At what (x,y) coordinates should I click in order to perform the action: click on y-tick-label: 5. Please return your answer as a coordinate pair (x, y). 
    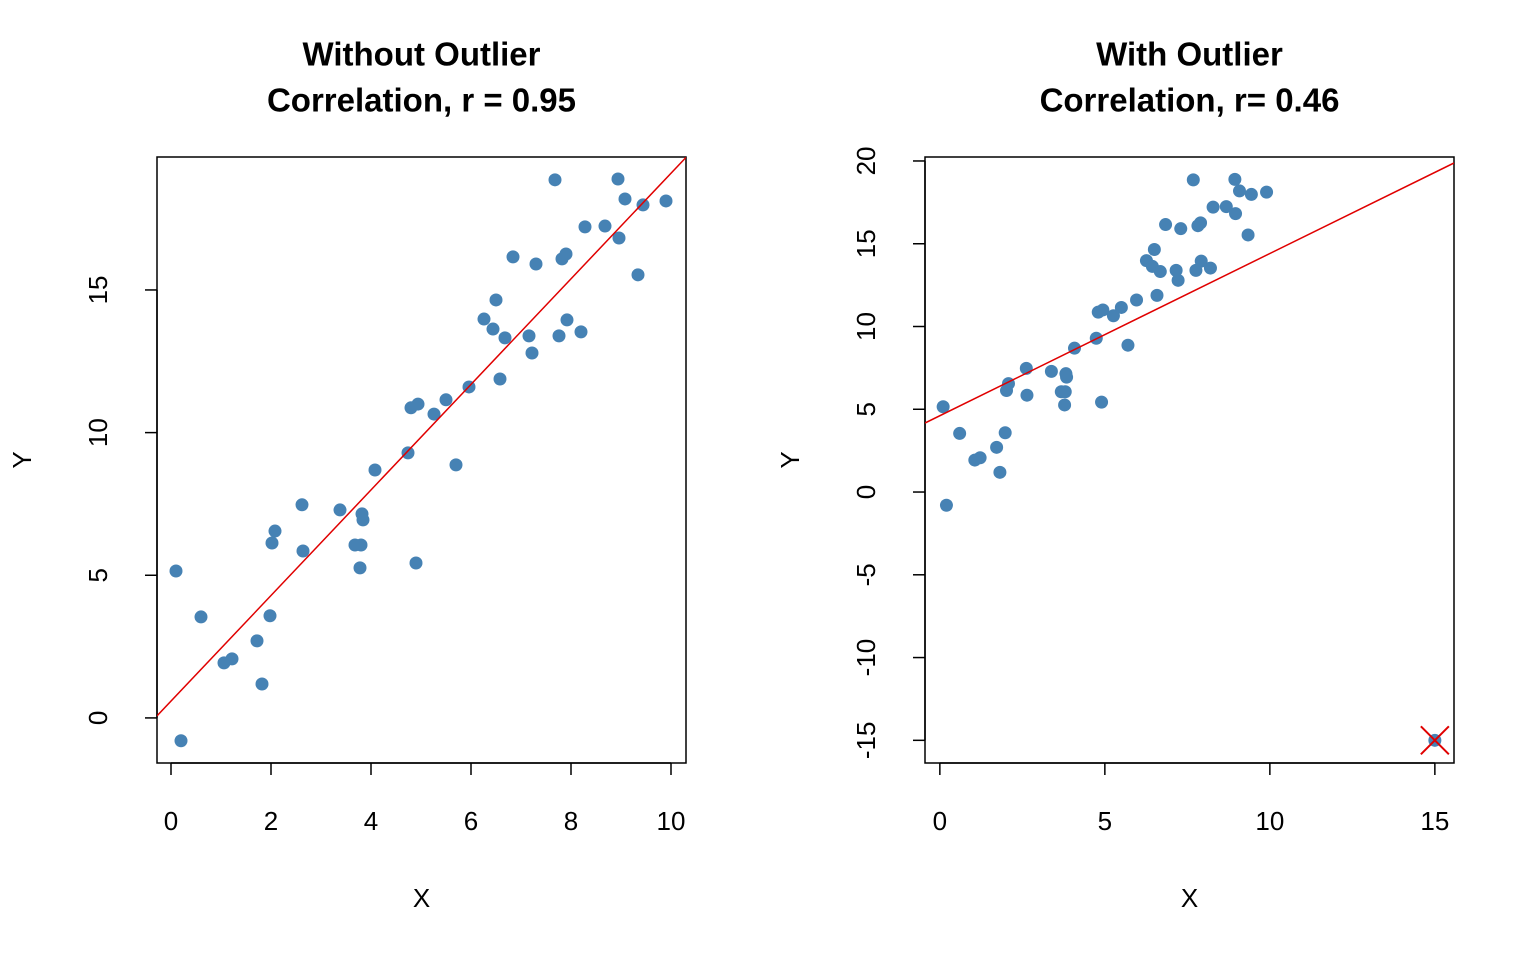
    Looking at the image, I should click on (866, 409).